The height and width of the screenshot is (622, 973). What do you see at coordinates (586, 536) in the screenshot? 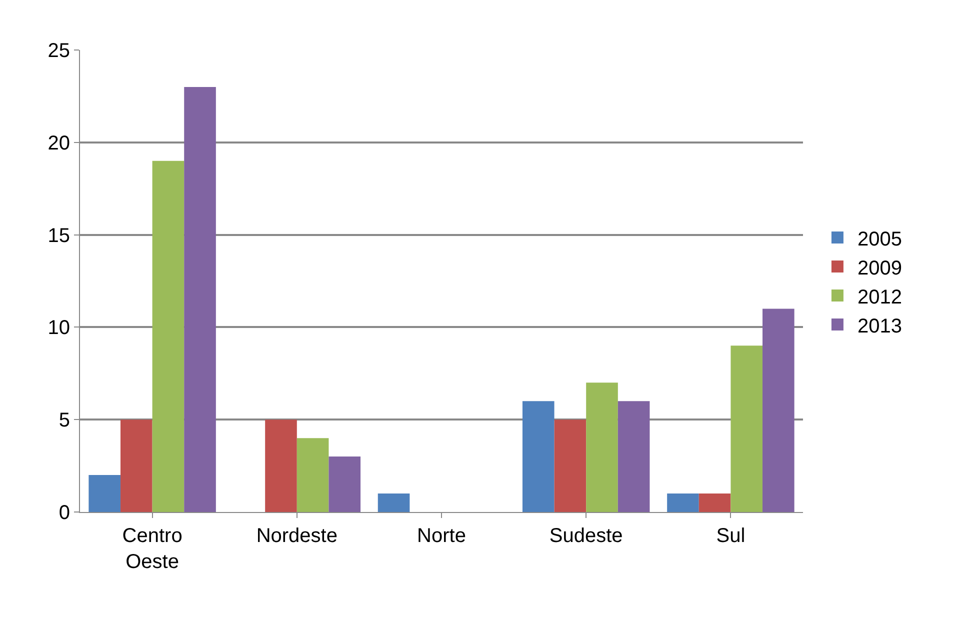
I see `x-tick-label: Sudeste` at bounding box center [586, 536].